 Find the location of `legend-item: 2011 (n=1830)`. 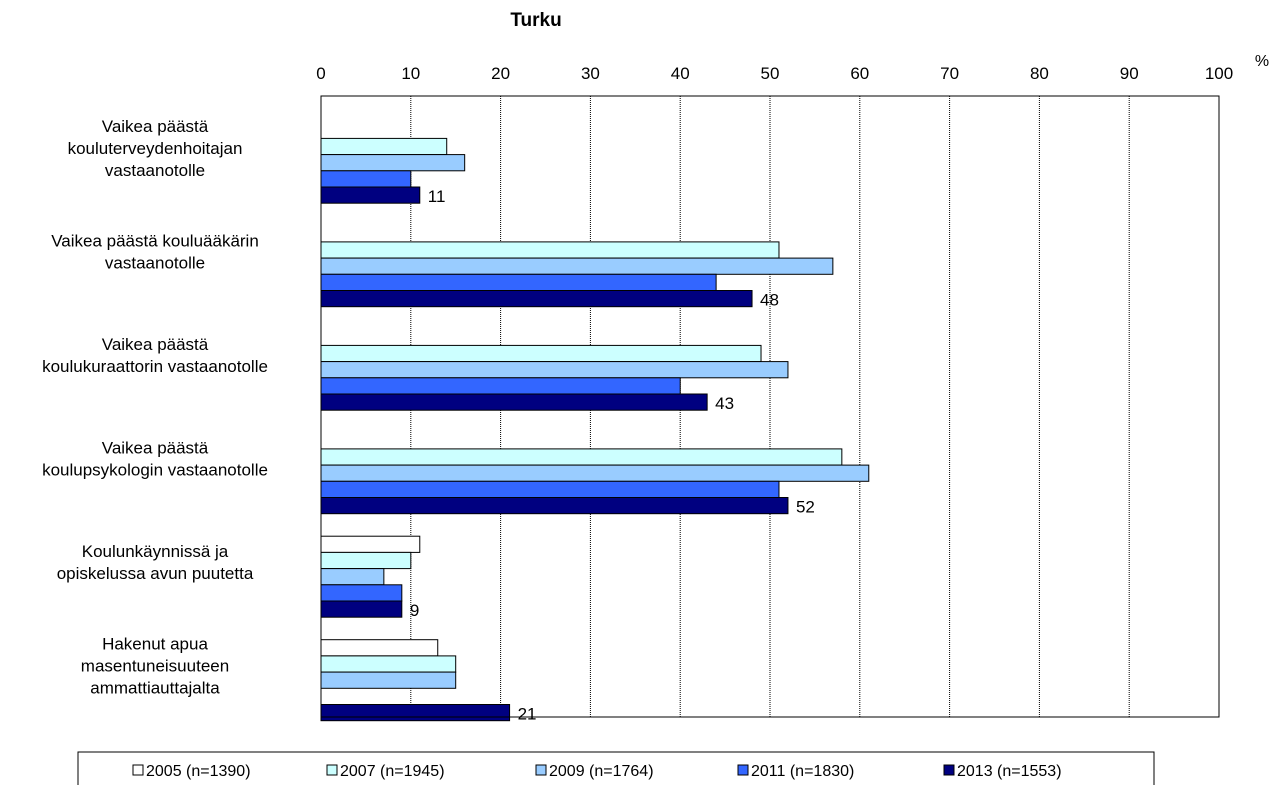

legend-item: 2011 (n=1830) is located at coordinates (795, 771).